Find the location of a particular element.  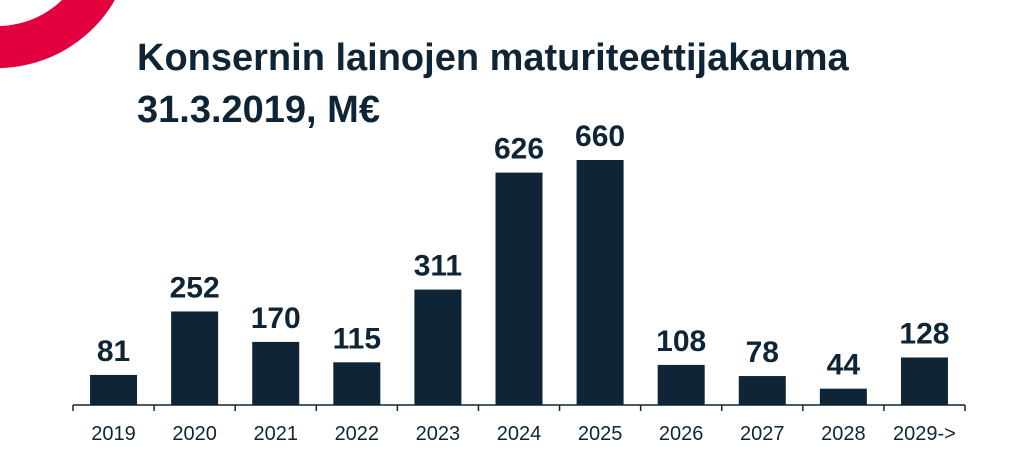

x-tick-label-2026: 2026 is located at coordinates (681, 434).